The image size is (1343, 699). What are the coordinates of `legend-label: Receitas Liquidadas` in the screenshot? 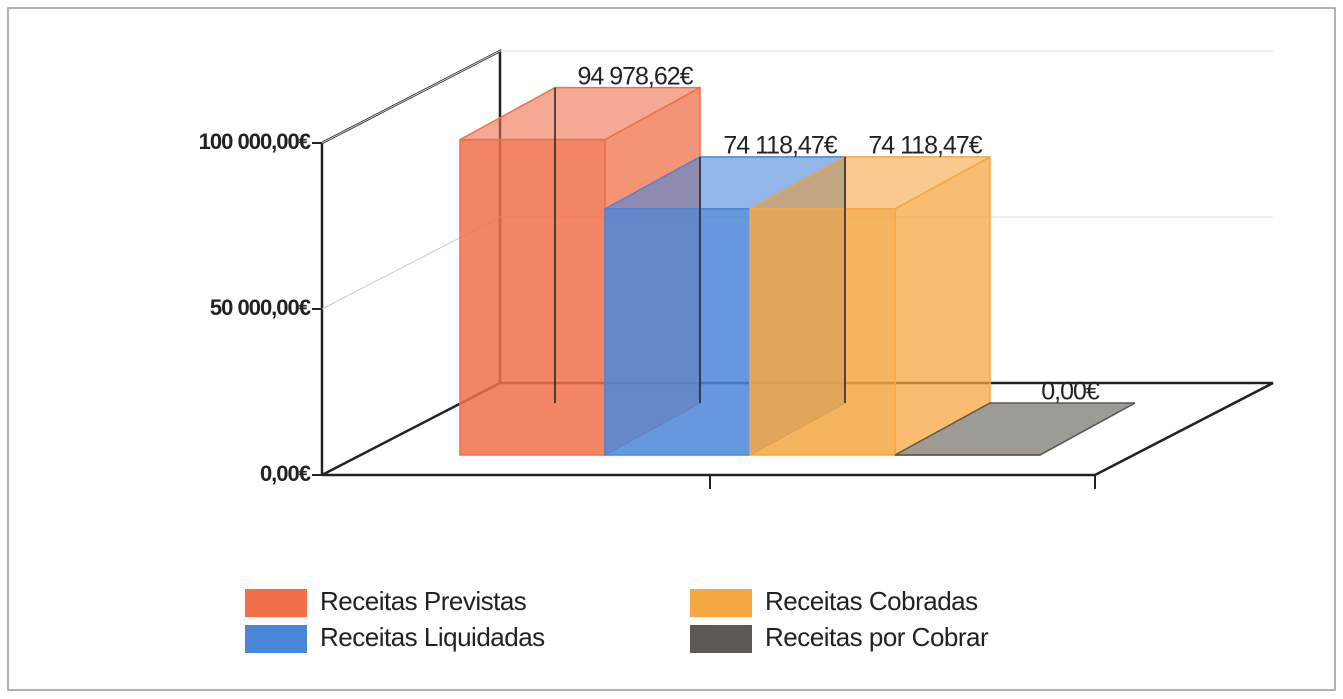 It's located at (432, 637).